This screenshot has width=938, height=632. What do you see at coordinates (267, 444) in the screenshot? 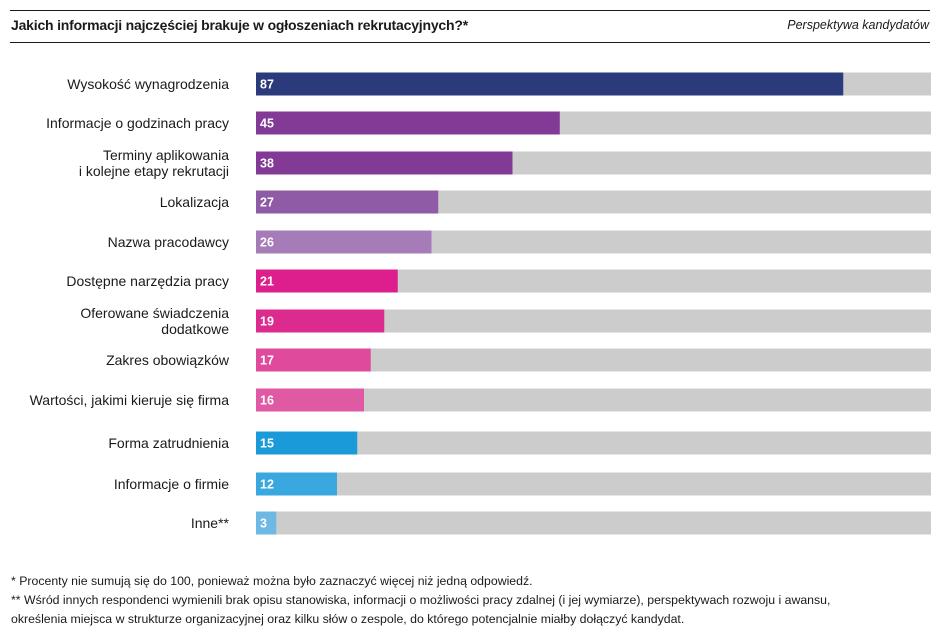
I see `data-label: 15` at bounding box center [267, 444].